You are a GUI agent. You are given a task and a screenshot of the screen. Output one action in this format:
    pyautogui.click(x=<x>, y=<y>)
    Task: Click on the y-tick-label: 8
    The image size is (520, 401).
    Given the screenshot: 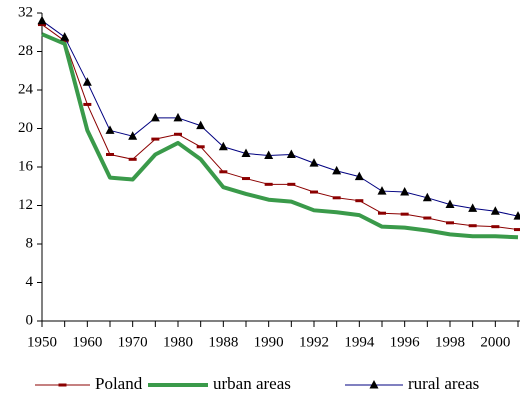 What is the action you would take?
    pyautogui.click(x=30, y=243)
    